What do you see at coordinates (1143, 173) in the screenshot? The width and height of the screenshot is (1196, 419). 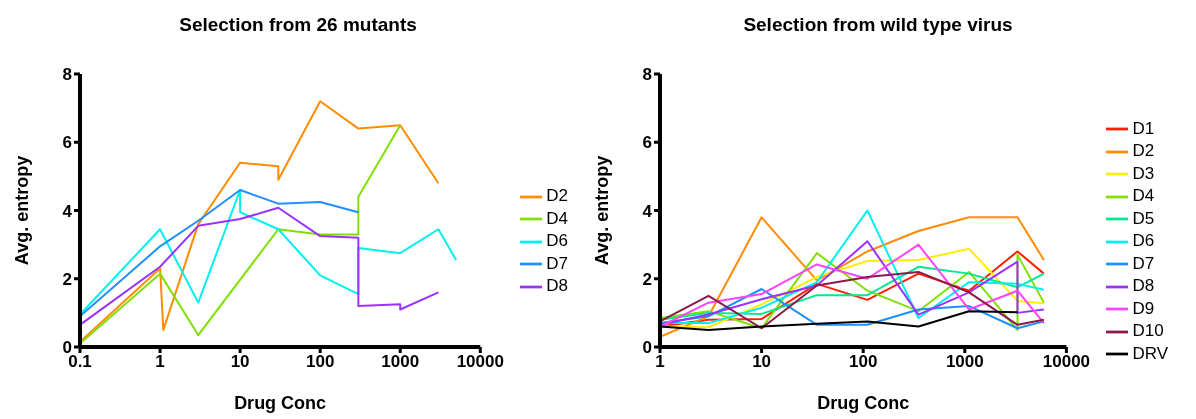 I see `legend-label: D3` at bounding box center [1143, 173].